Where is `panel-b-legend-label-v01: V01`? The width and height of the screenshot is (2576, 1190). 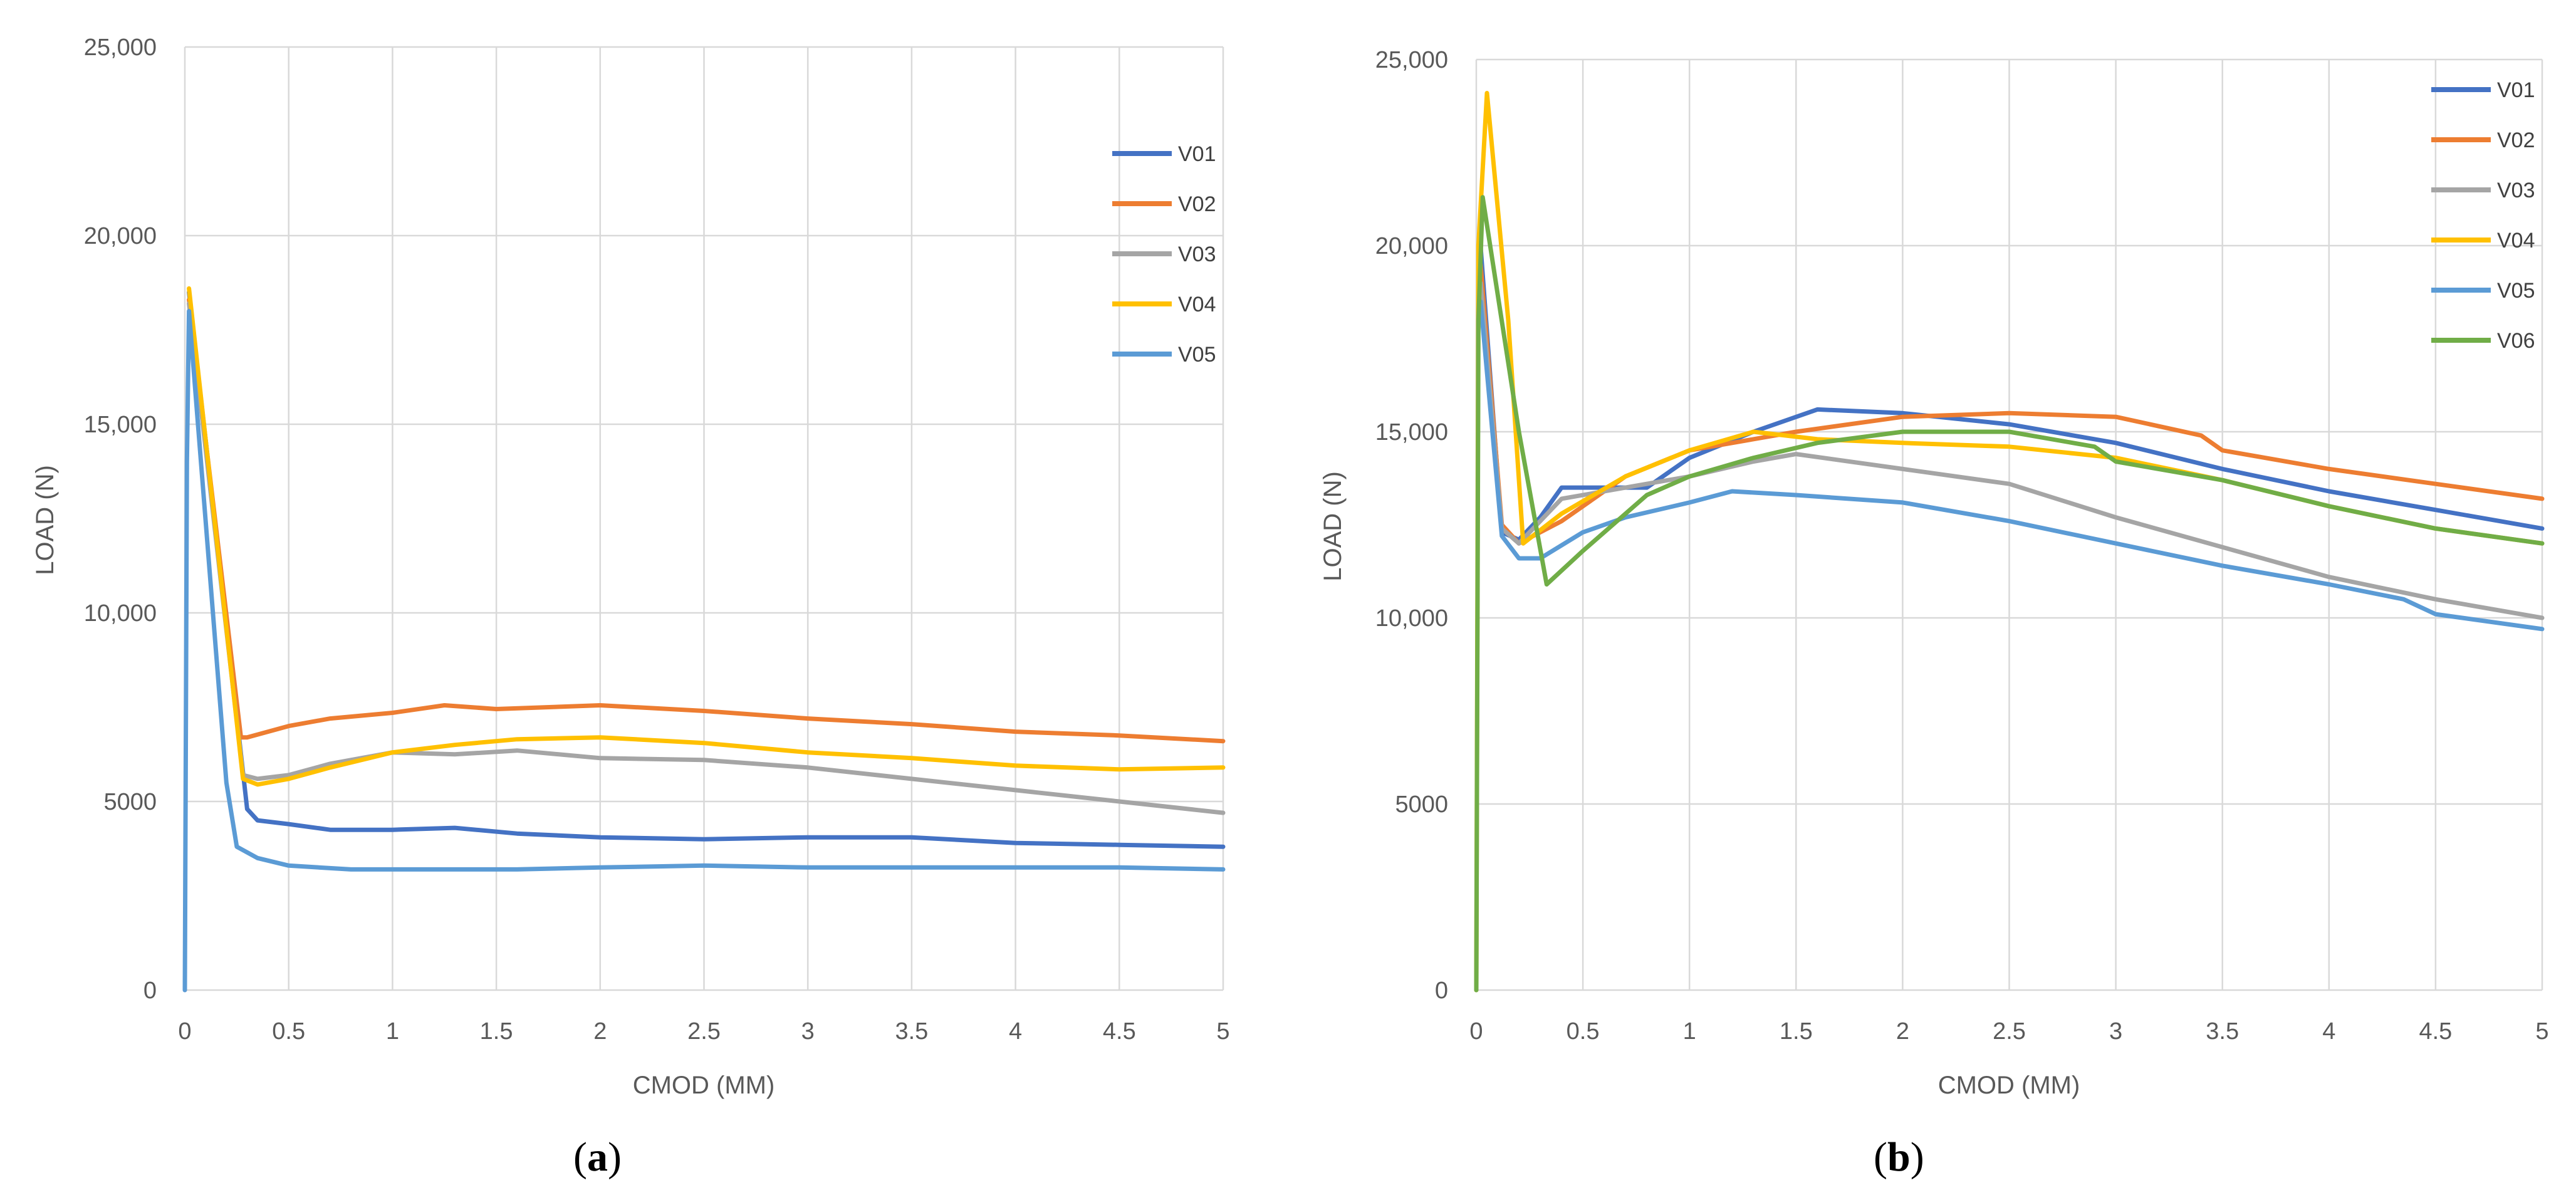 panel-b-legend-label-v01: V01 is located at coordinates (2516, 90).